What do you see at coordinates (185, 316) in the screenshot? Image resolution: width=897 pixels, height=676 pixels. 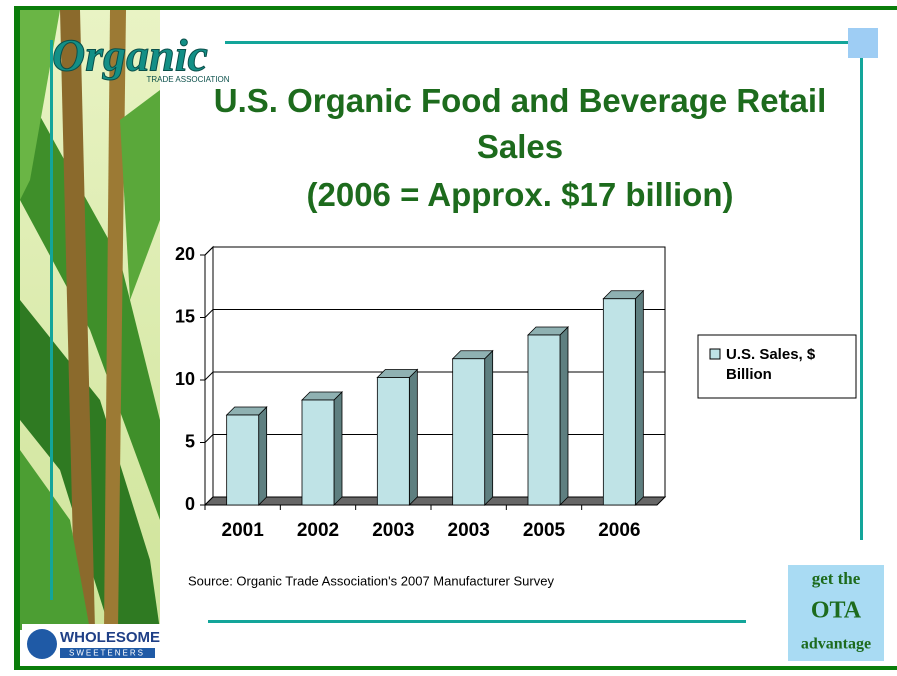 I see `y-tick-label: 15` at bounding box center [185, 316].